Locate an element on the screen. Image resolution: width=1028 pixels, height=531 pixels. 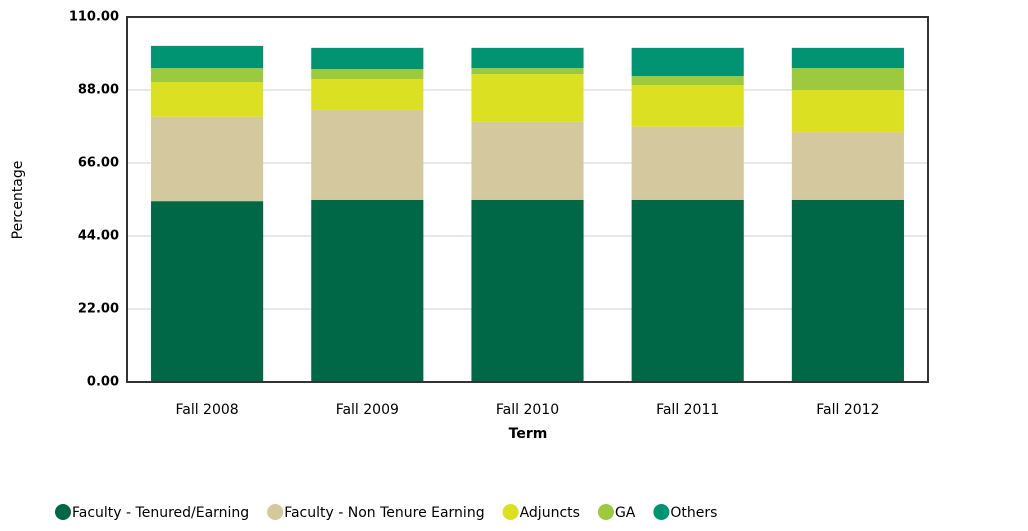
x-tick-label: Fall 2010 is located at coordinates (527, 410).